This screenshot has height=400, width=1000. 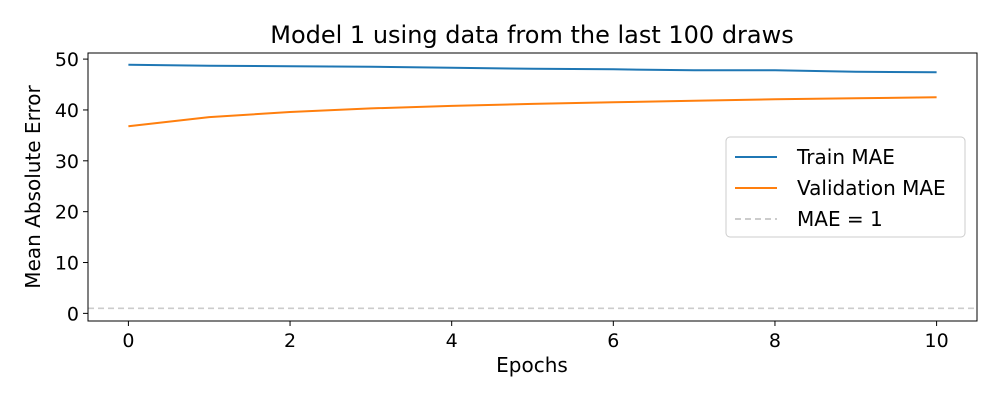 I want to click on y-tick-label-5: 50, so click(x=67, y=60).